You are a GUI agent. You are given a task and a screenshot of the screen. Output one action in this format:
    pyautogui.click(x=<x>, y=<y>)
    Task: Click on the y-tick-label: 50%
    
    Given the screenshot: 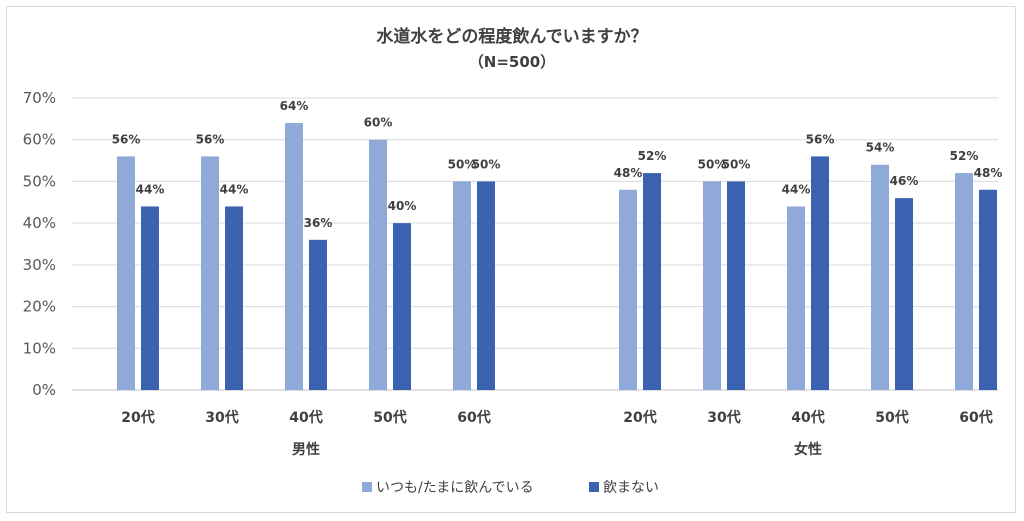 What is the action you would take?
    pyautogui.click(x=39, y=181)
    